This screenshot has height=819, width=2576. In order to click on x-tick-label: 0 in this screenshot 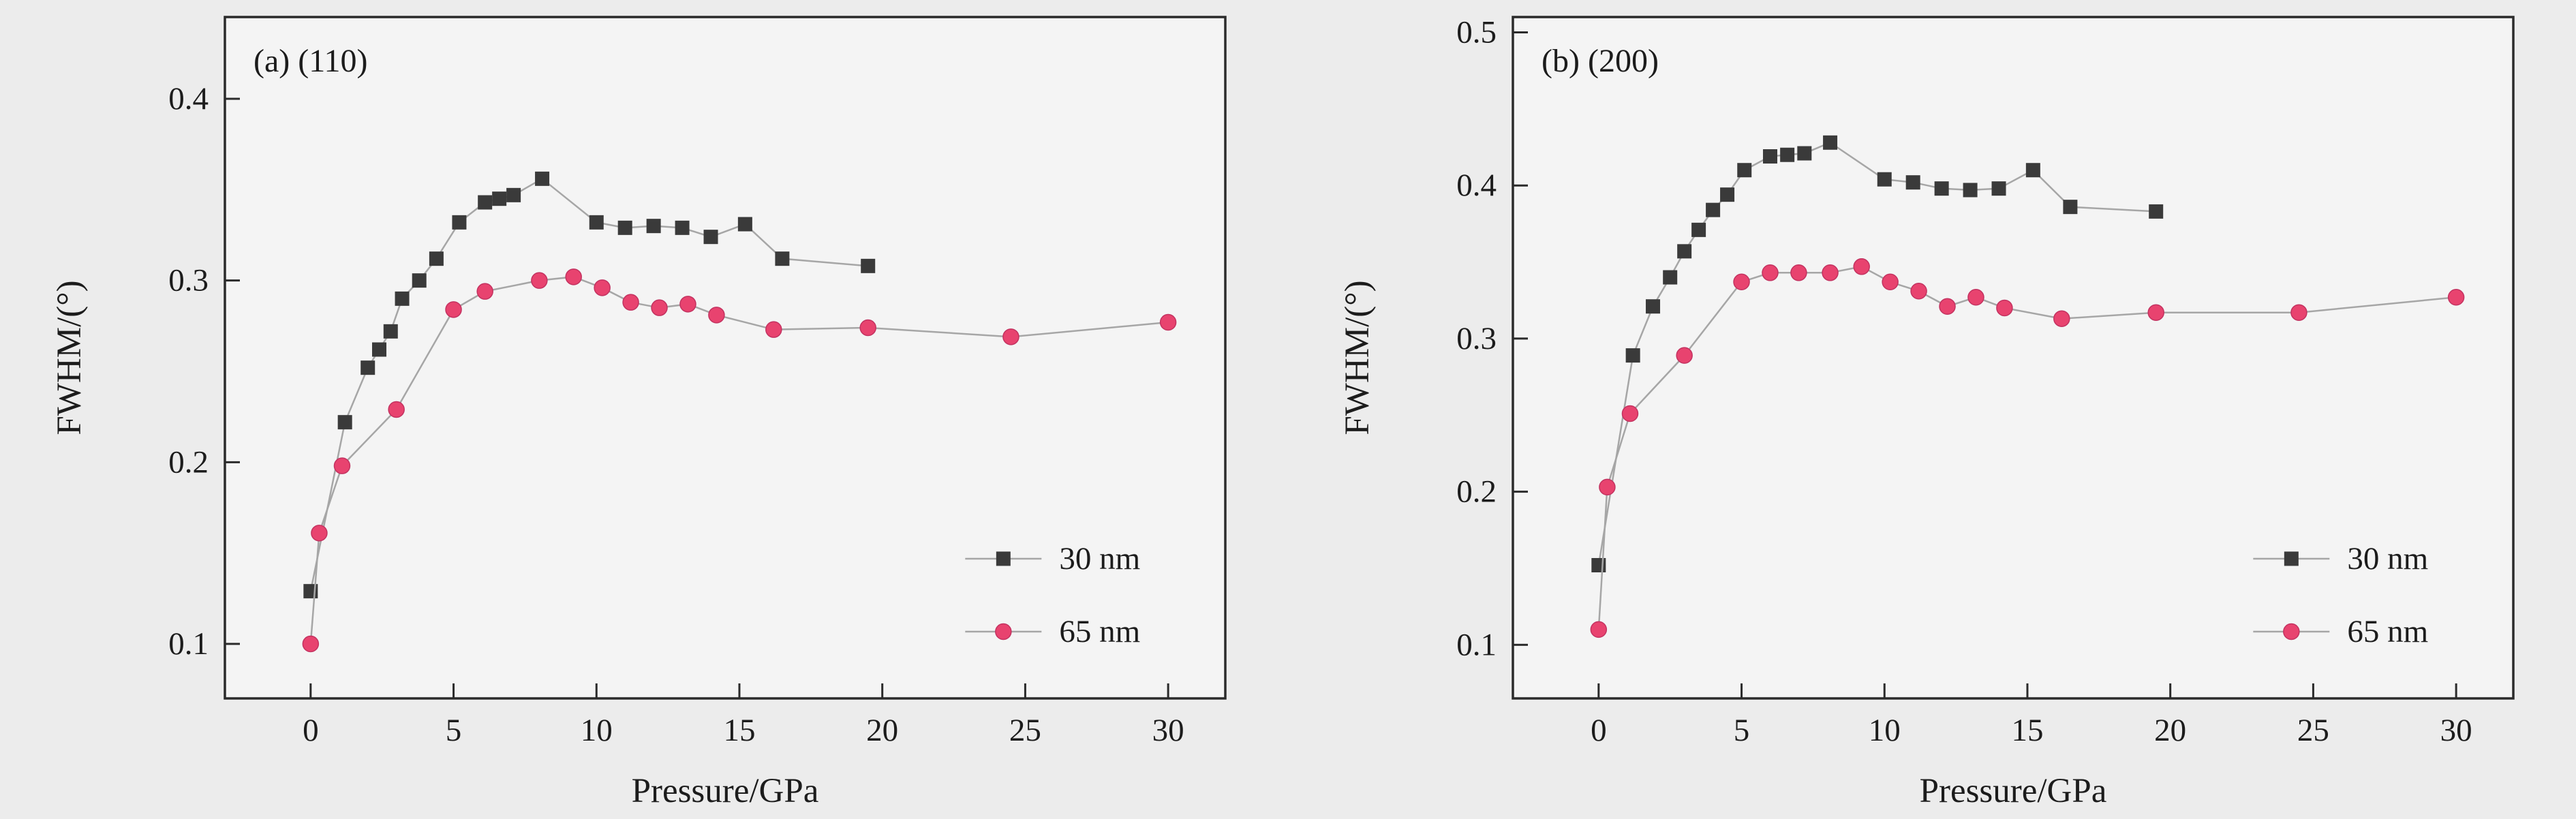, I will do `click(311, 730)`.